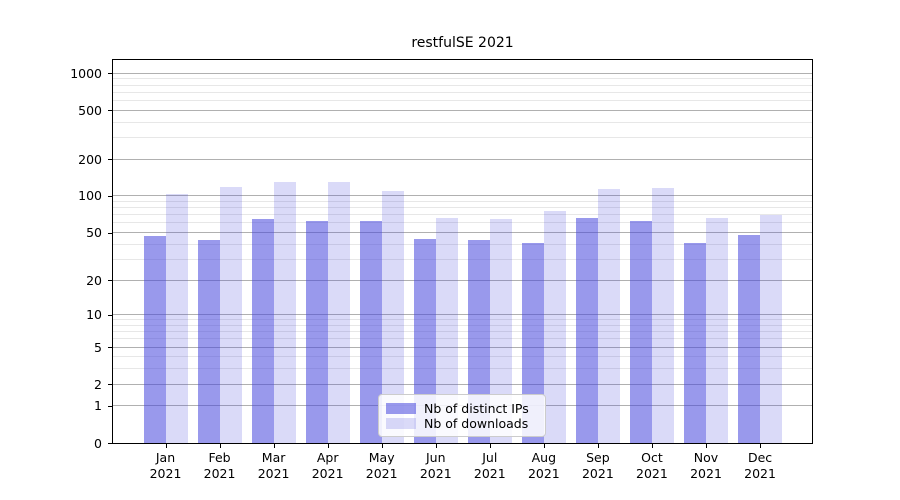 The width and height of the screenshot is (900, 500). What do you see at coordinates (401, 423) in the screenshot?
I see `legend-swatch-downloads-icon` at bounding box center [401, 423].